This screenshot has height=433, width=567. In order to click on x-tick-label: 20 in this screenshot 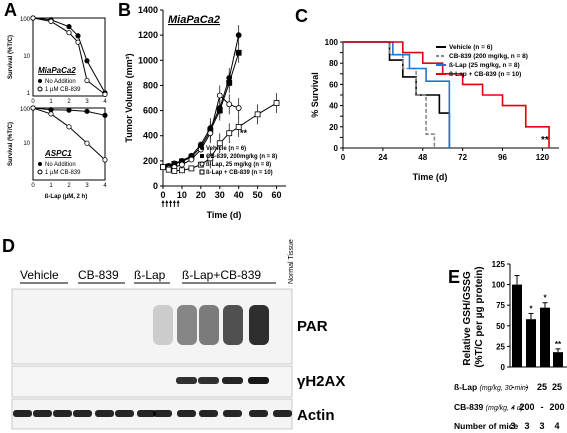, I will do `click(201, 195)`.